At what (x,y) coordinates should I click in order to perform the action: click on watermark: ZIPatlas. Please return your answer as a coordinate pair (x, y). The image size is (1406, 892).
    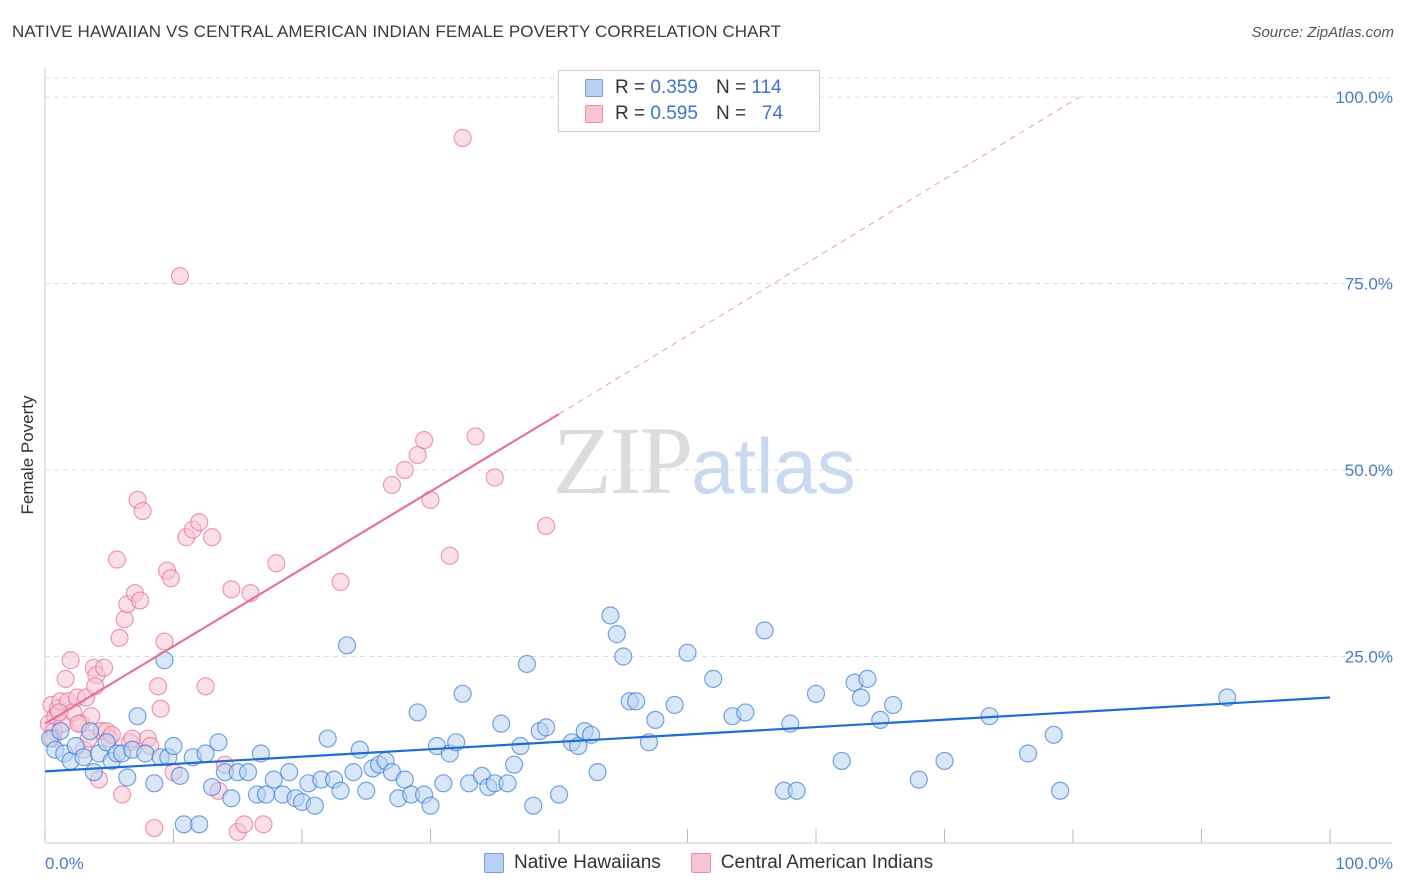
    Looking at the image, I should click on (704, 460).